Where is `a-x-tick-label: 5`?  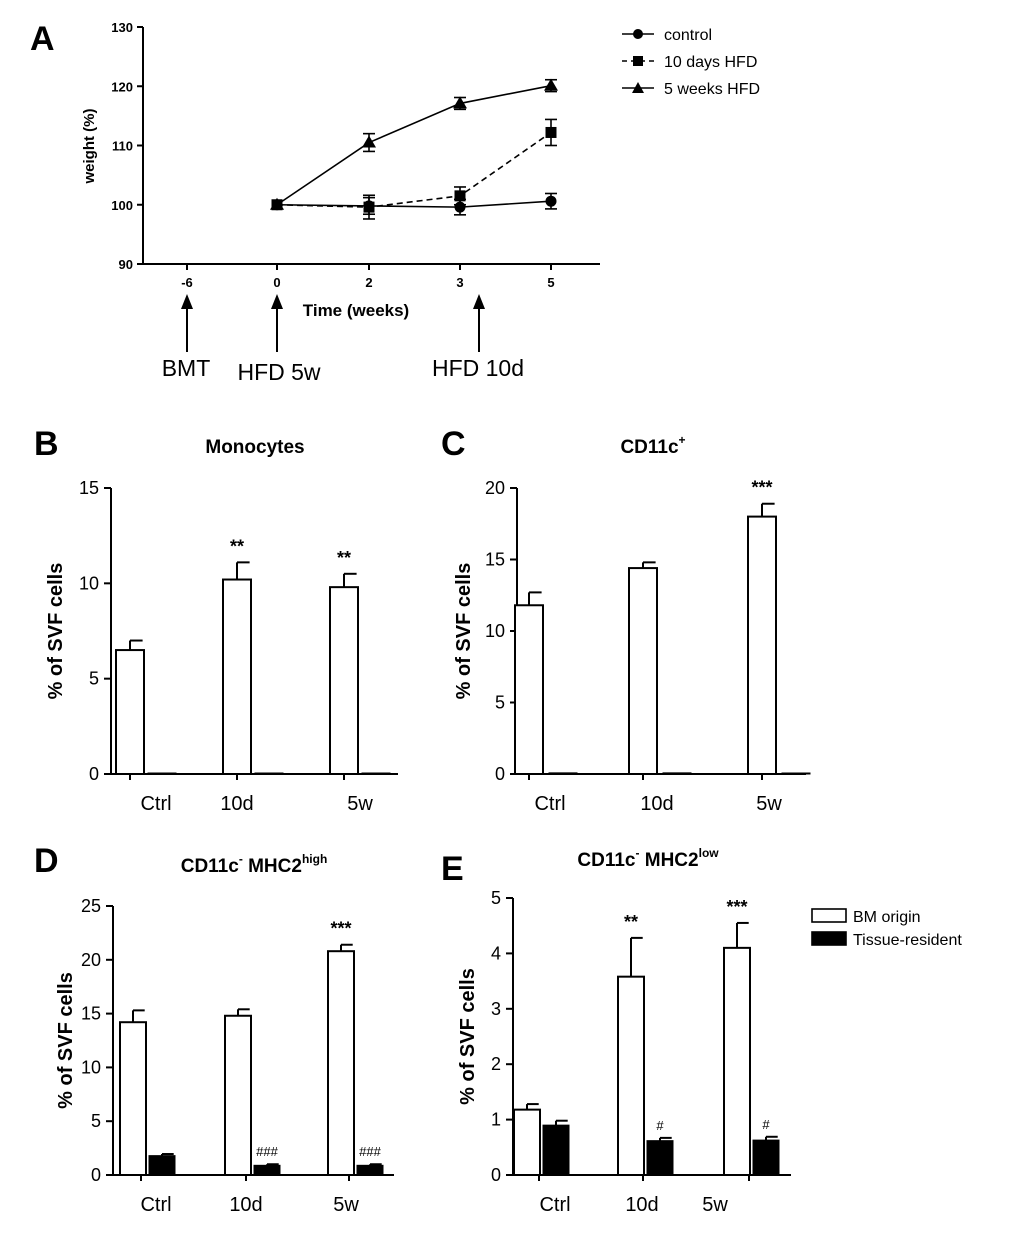 a-x-tick-label: 5 is located at coordinates (550, 282).